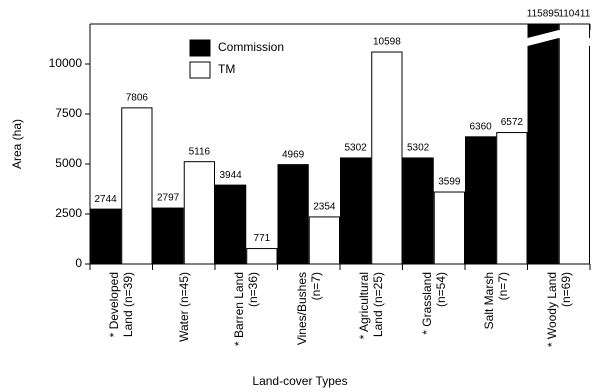 The height and width of the screenshot is (392, 595). Describe the element at coordinates (308, 309) in the screenshot. I see `x-tick-label: Vines/Bushes (n=7)` at that location.